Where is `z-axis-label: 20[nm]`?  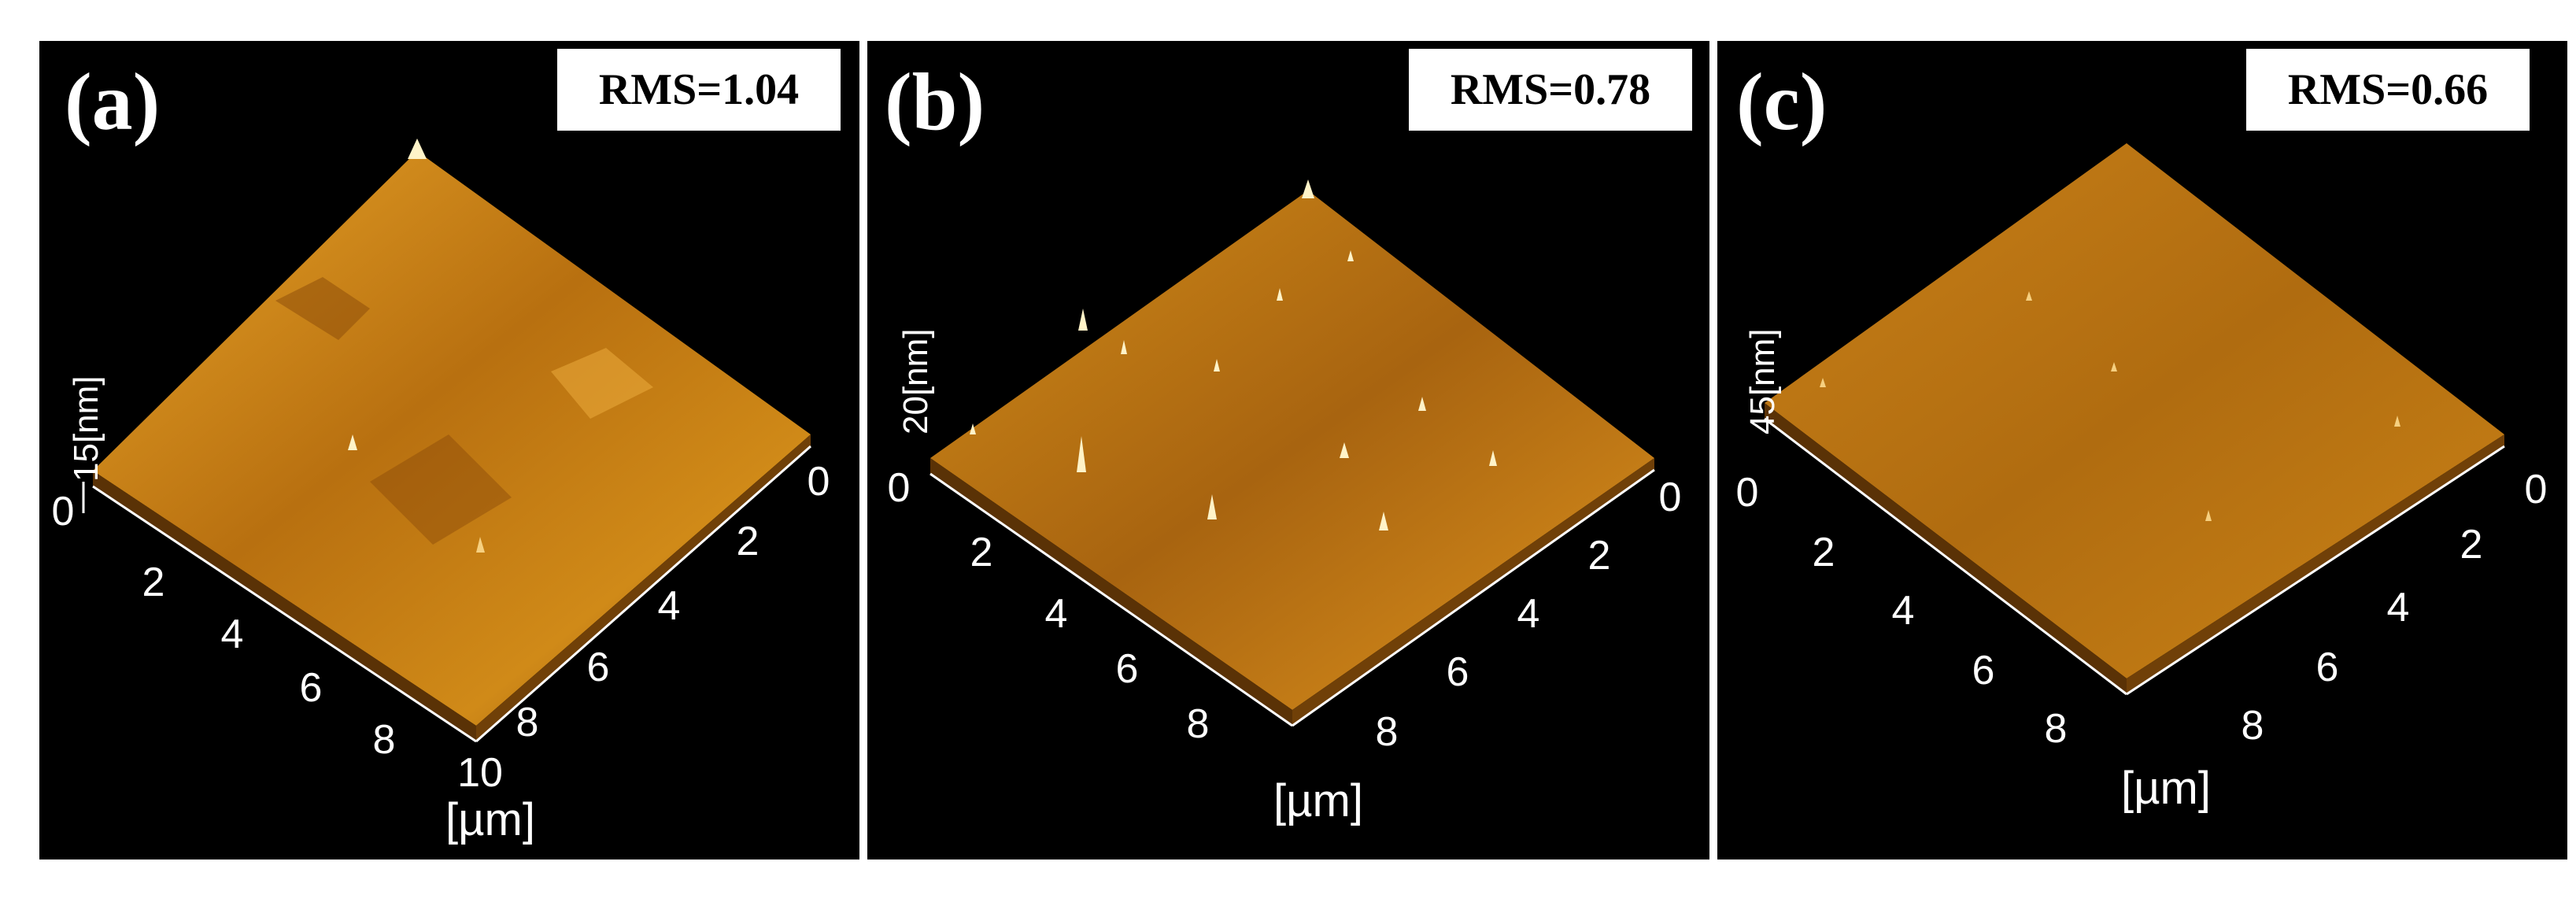
z-axis-label: 20[nm] is located at coordinates (915, 381).